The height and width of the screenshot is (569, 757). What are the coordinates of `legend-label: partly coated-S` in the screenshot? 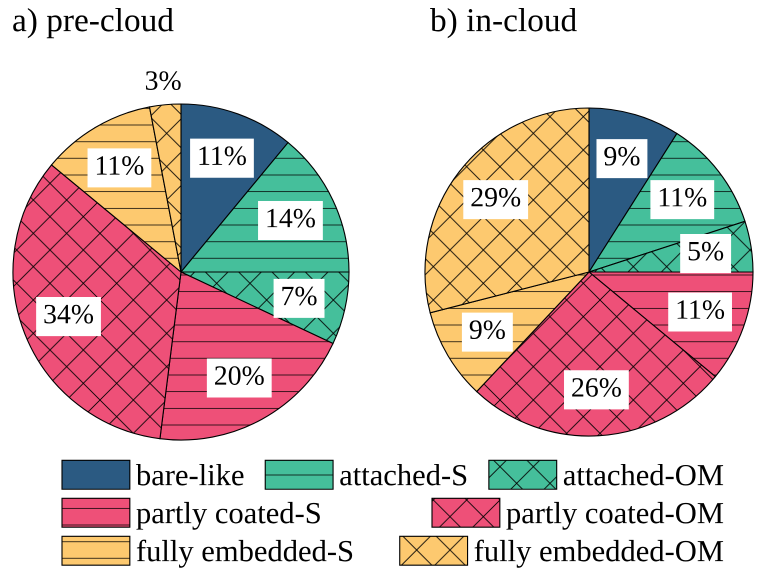 It's located at (228, 516).